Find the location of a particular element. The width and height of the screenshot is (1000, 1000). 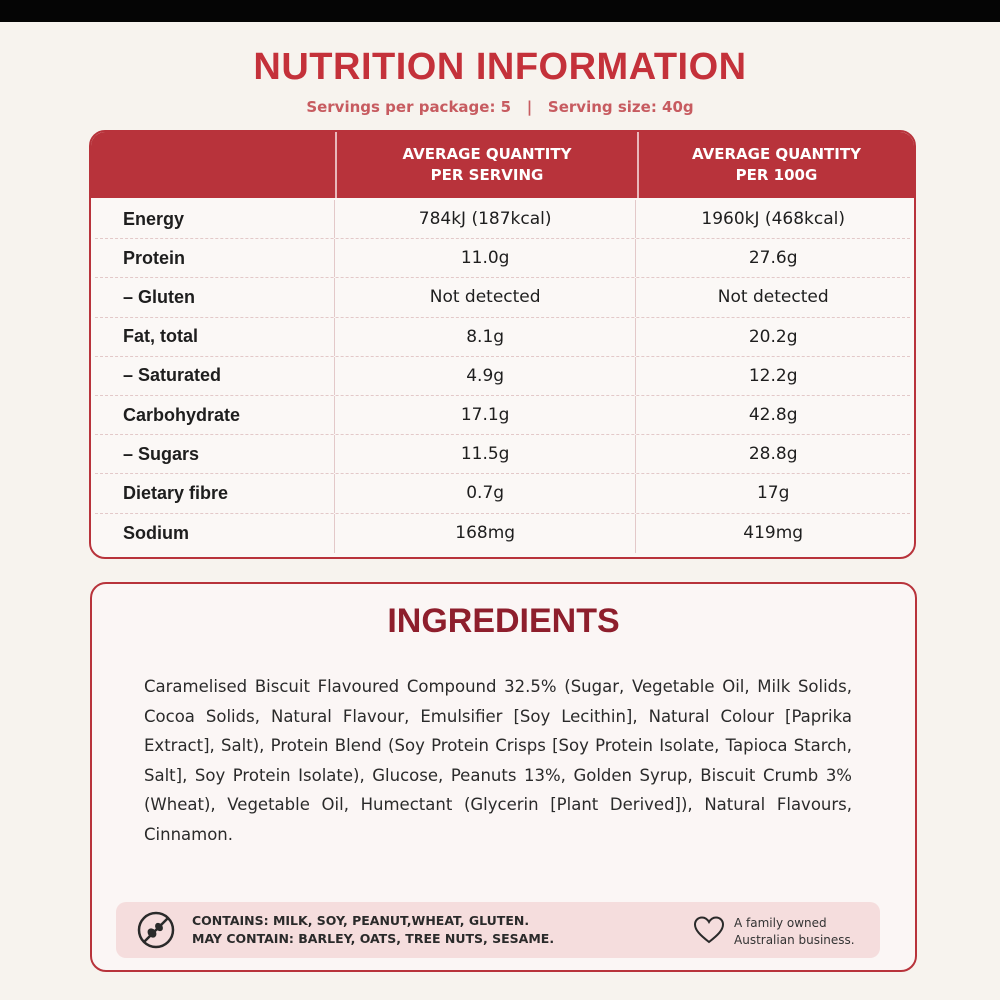

ingredients-title: INGREDIENTS is located at coordinates (503, 621).